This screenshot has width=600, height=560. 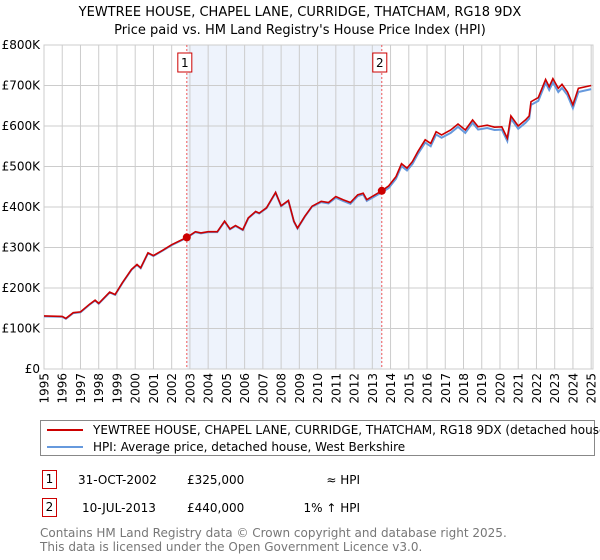 What do you see at coordinates (81, 388) in the screenshot?
I see `x-tick-label: 1997` at bounding box center [81, 388].